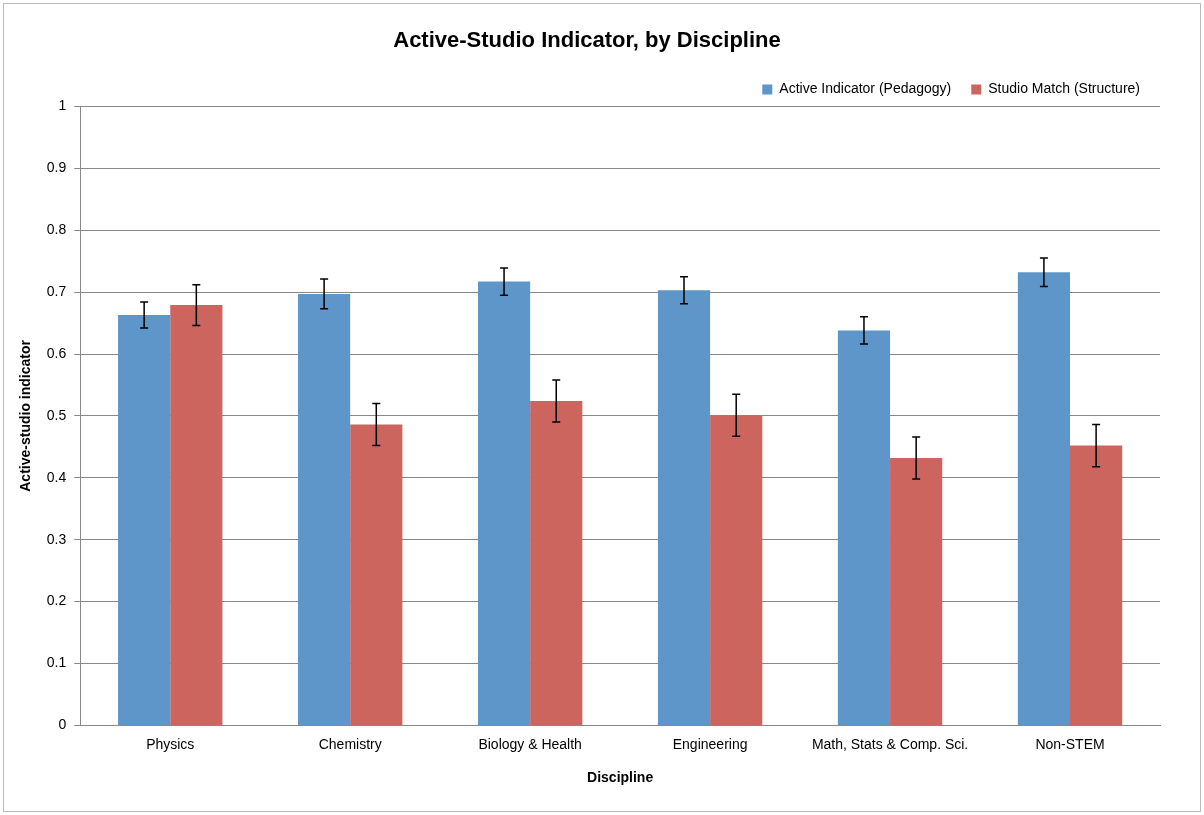  I want to click on y-tick-label: 0.2, so click(56, 600).